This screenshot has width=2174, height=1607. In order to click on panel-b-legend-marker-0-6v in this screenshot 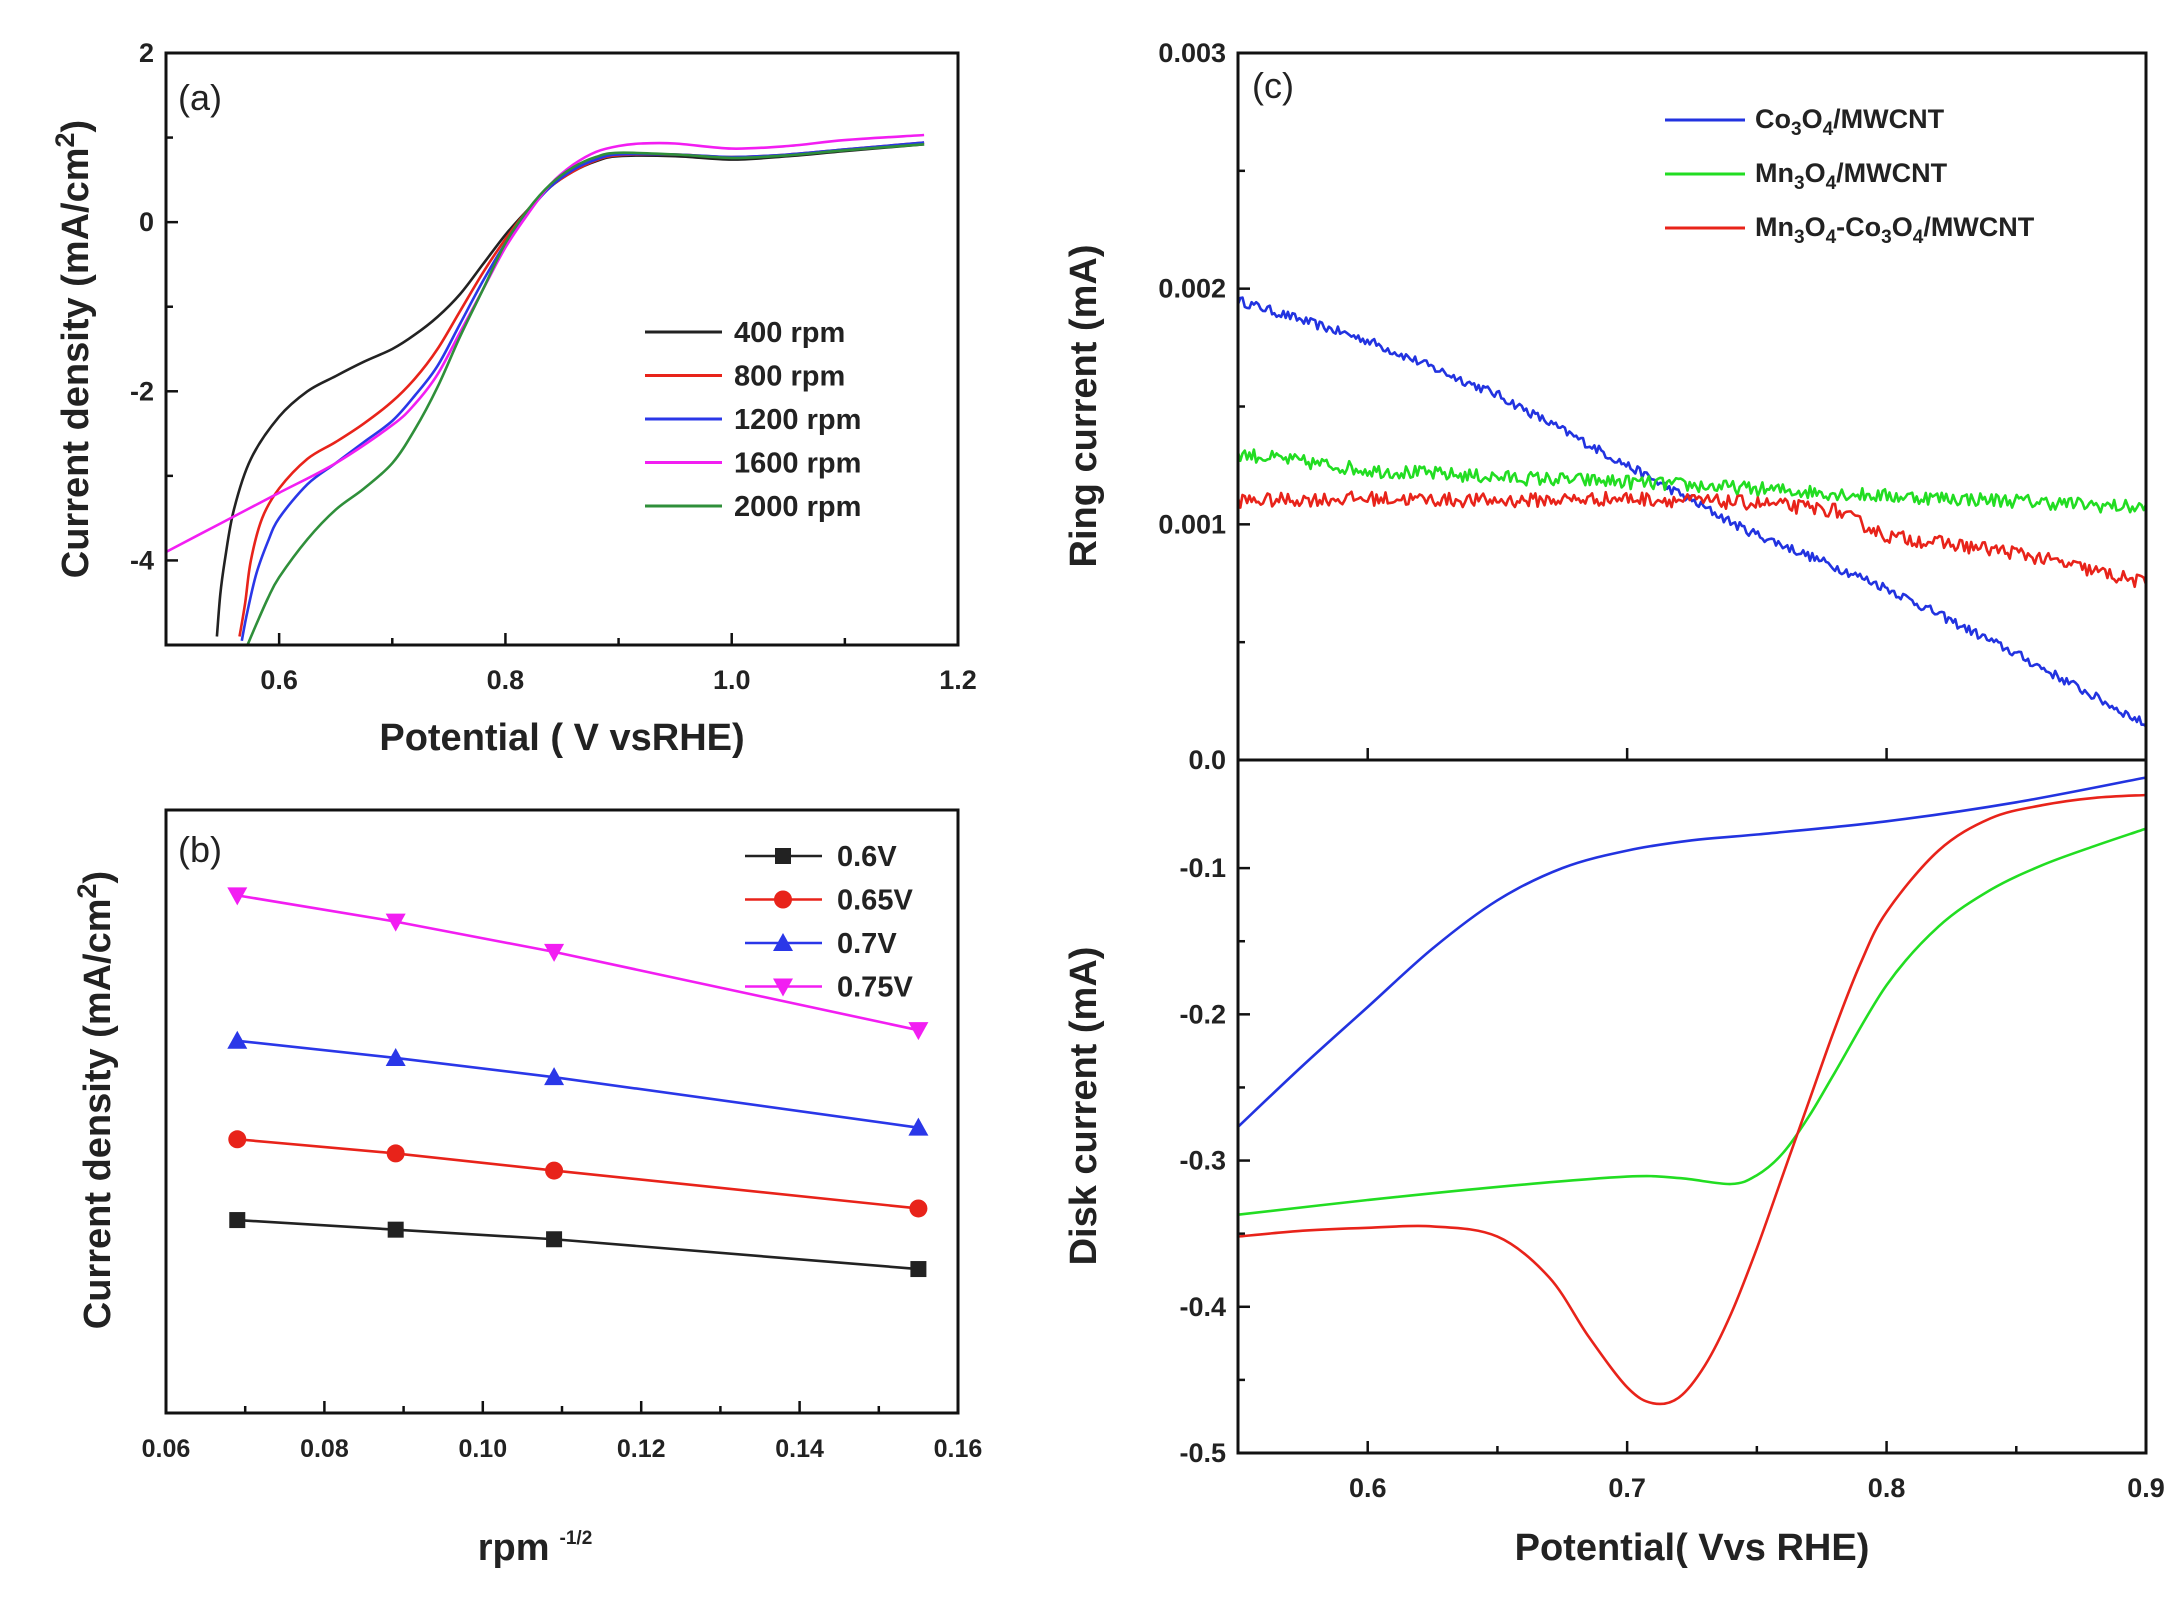, I will do `click(783, 856)`.